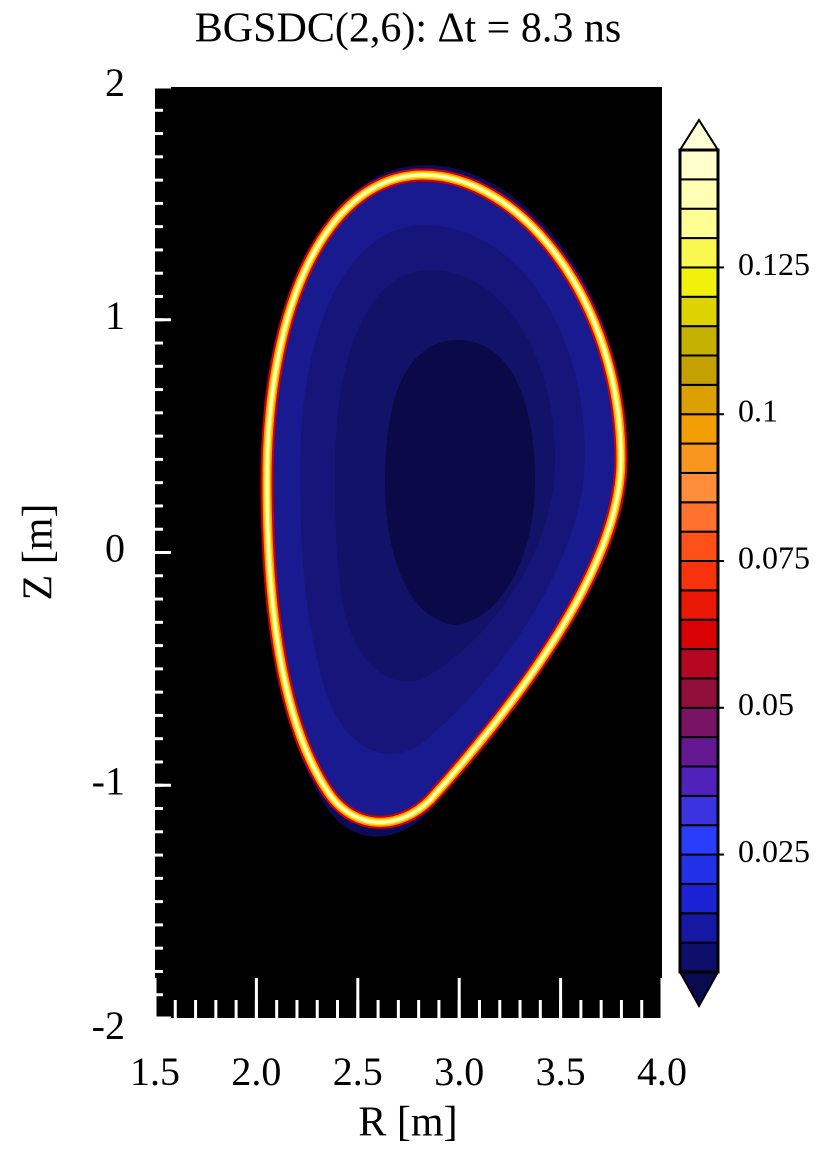 The image size is (830, 1157). What do you see at coordinates (459, 1071) in the screenshot?
I see `x-tick-label: 3.0` at bounding box center [459, 1071].